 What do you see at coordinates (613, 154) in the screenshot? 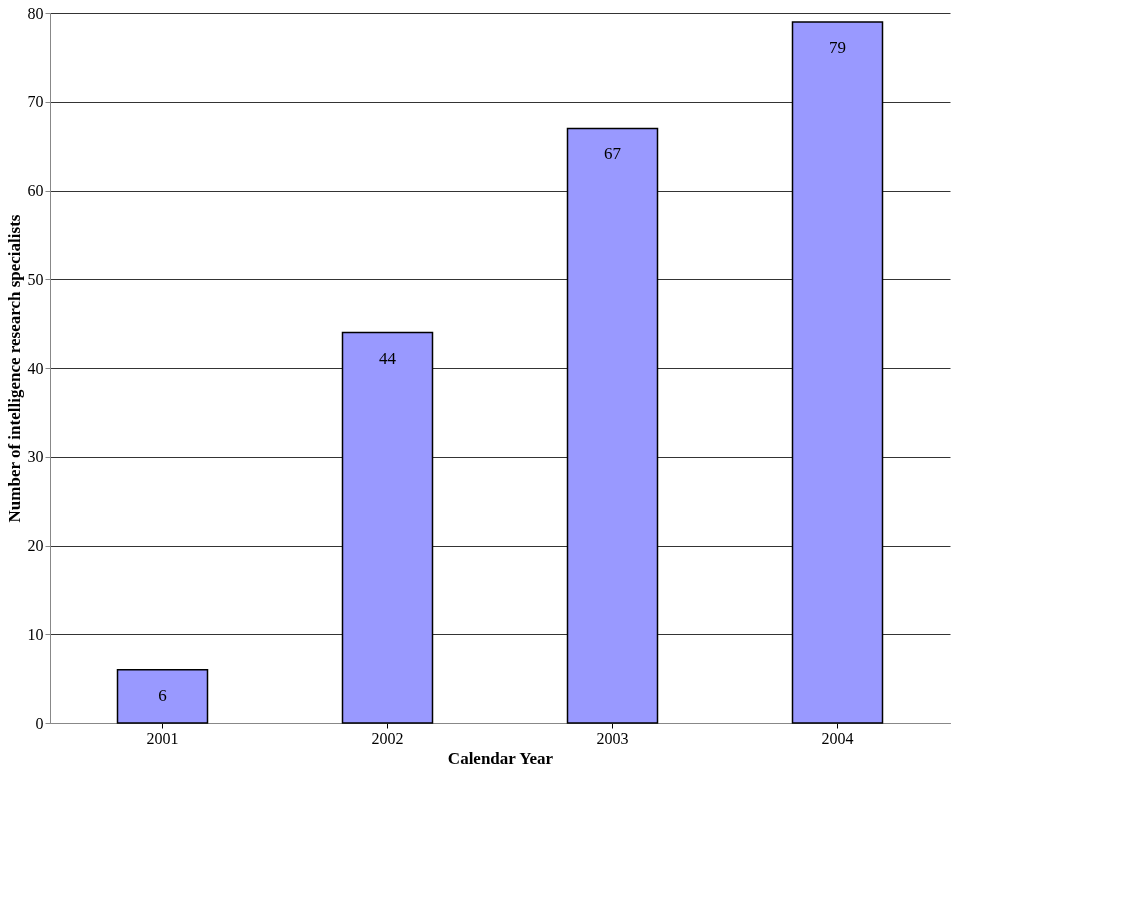
I see `data-label: 67` at bounding box center [613, 154].